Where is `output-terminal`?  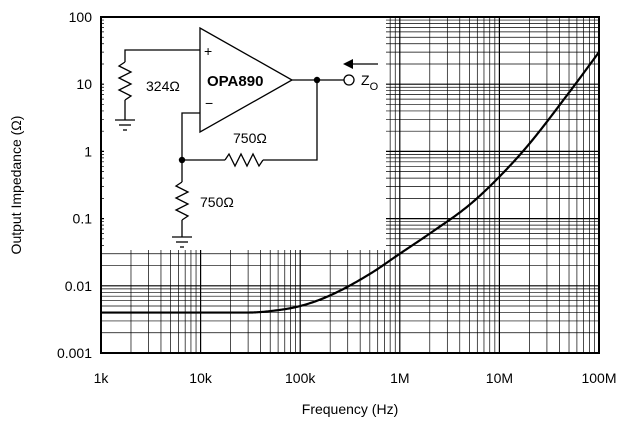
output-terminal is located at coordinates (349, 80).